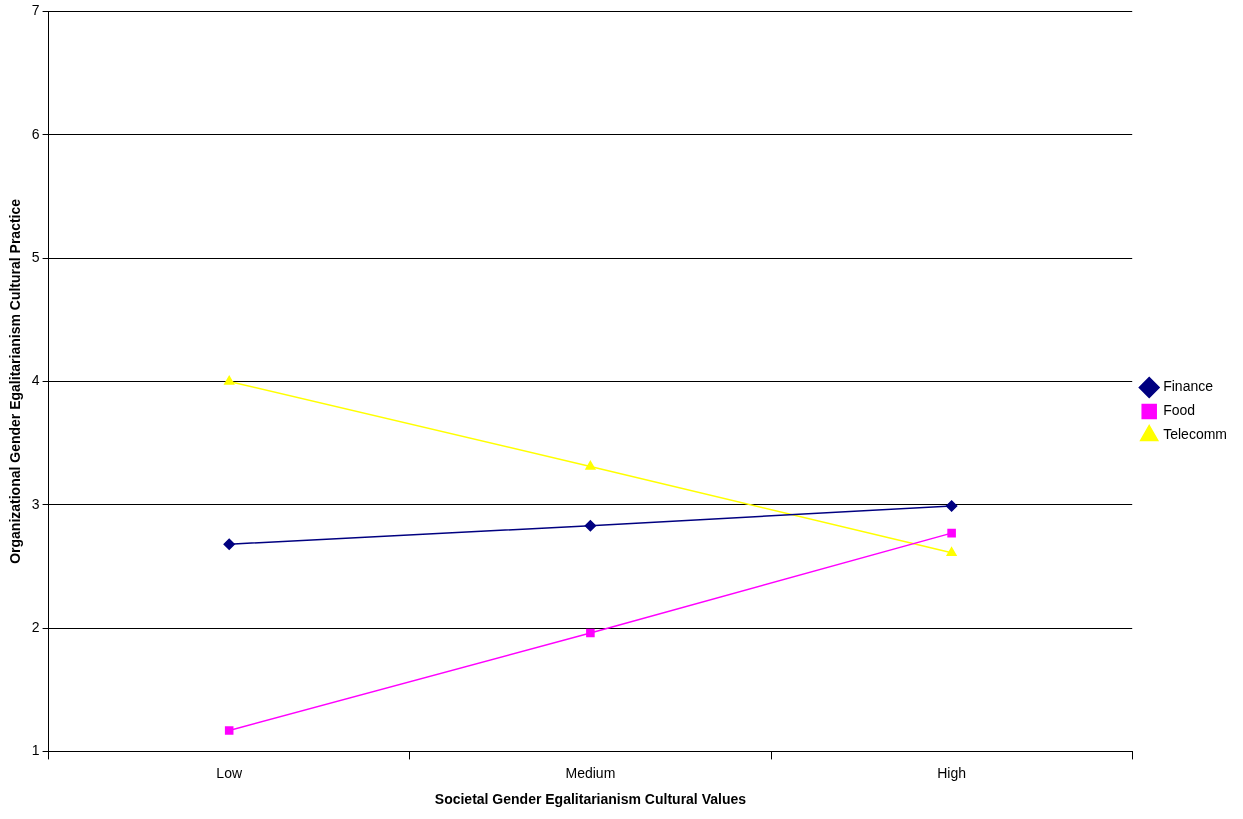 The width and height of the screenshot is (1243, 819). What do you see at coordinates (1188, 386) in the screenshot?
I see `legend-label: Finance` at bounding box center [1188, 386].